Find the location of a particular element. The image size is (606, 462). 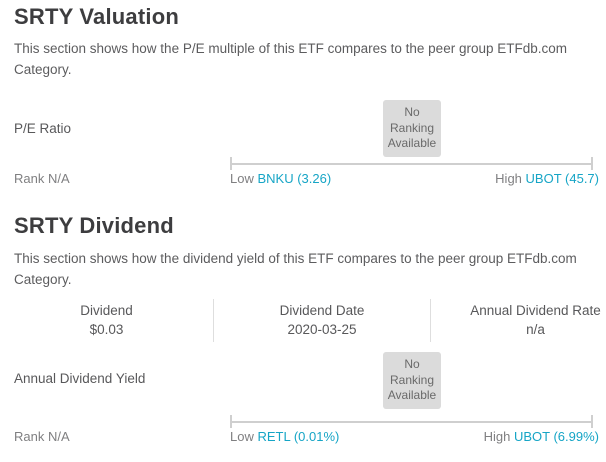

pe-ratio-high-label: High UBOT (45.7) is located at coordinates (547, 178).